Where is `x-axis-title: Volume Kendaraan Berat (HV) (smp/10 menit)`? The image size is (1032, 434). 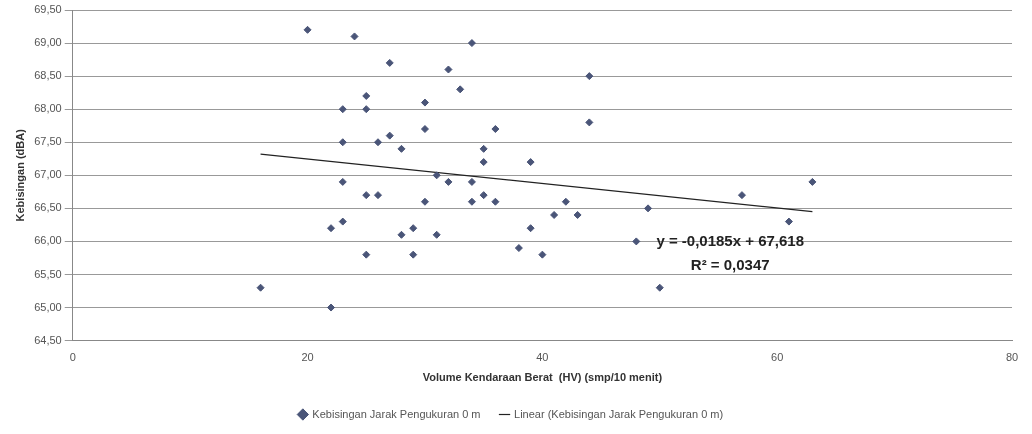 x-axis-title: Volume Kendaraan Berat (HV) (smp/10 menit) is located at coordinates (542, 377).